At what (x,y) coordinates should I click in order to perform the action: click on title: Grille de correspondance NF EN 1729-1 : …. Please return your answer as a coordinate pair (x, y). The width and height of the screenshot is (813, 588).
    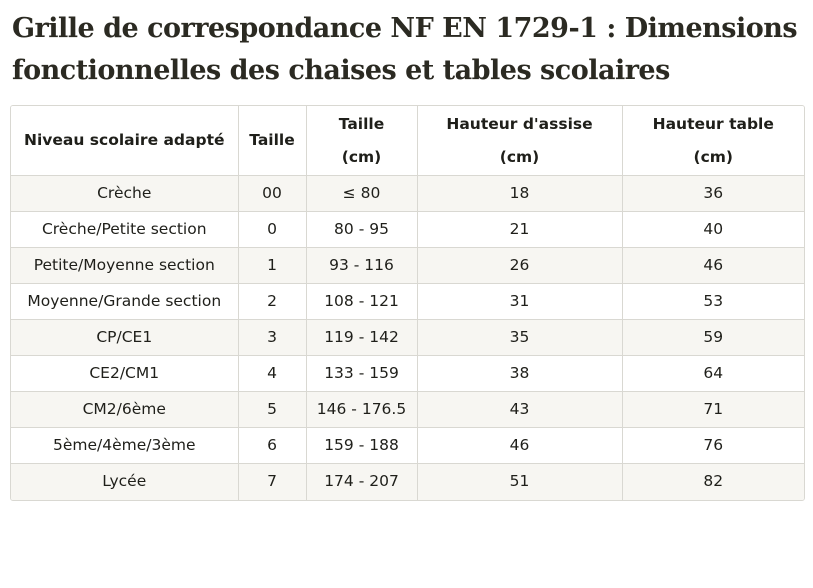
    Looking at the image, I should click on (405, 49).